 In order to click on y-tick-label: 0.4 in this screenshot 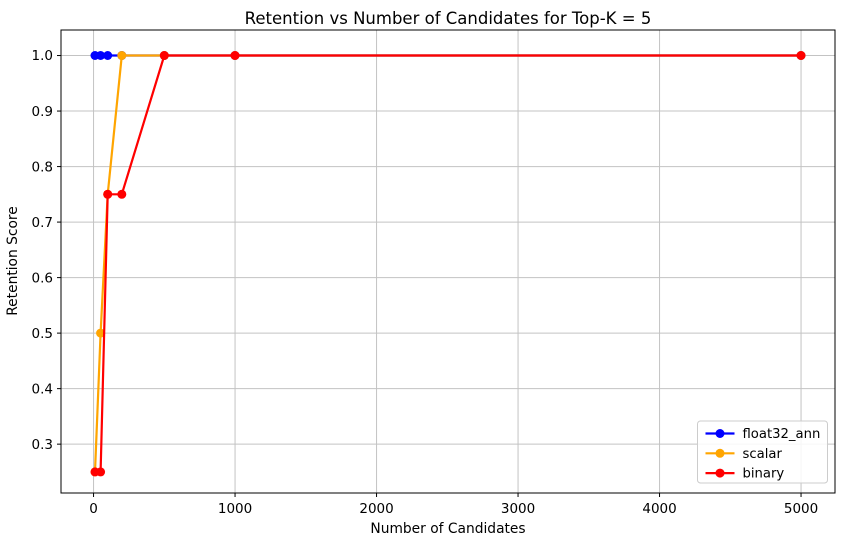, I will do `click(42, 389)`.